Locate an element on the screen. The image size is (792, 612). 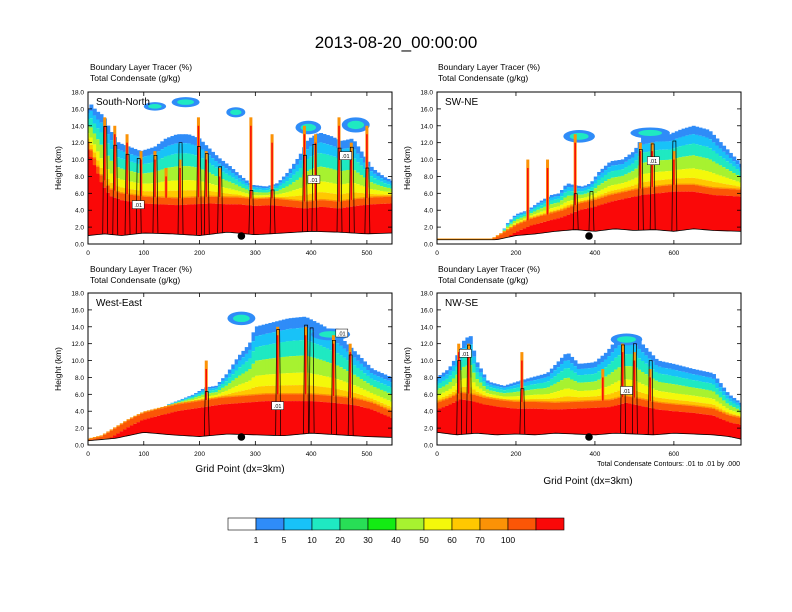
location-marker is located at coordinates (589, 437).